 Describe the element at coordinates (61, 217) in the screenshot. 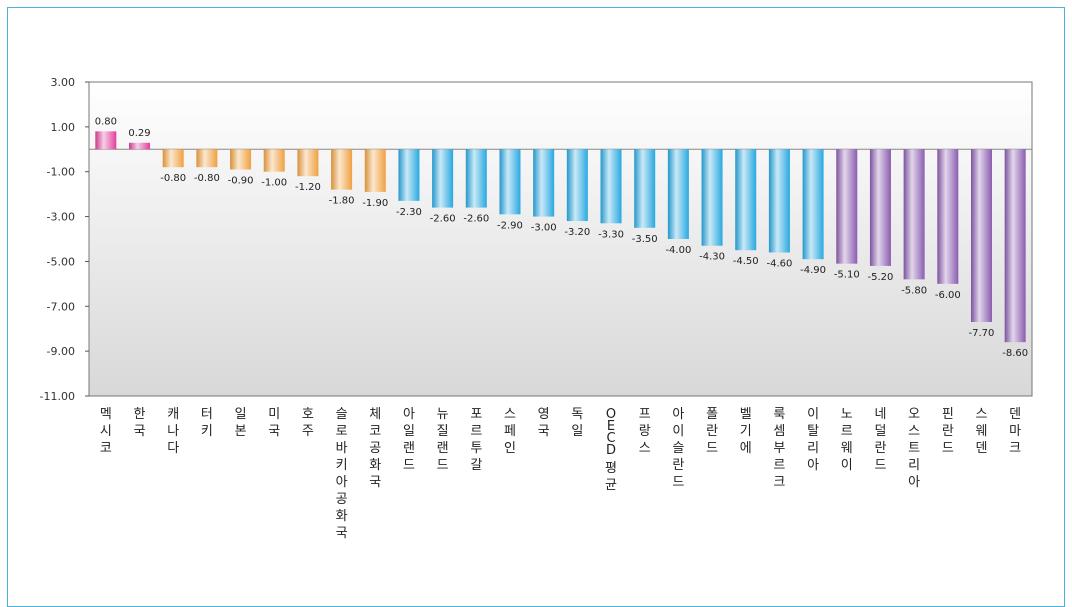

I see `y-tick-label: -3.00` at that location.